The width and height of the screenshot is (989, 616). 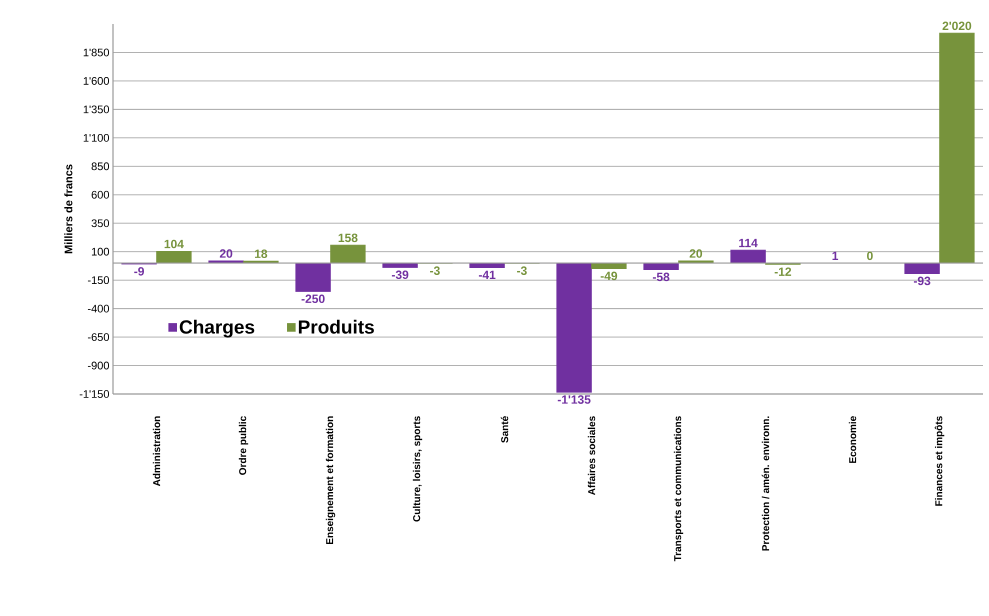 I want to click on legend-label: Produits, so click(x=336, y=327).